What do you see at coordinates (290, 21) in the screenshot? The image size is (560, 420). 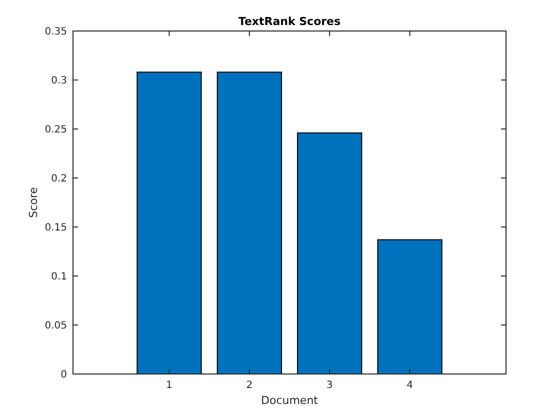 I see `chart-title: TextRank Scores` at bounding box center [290, 21].